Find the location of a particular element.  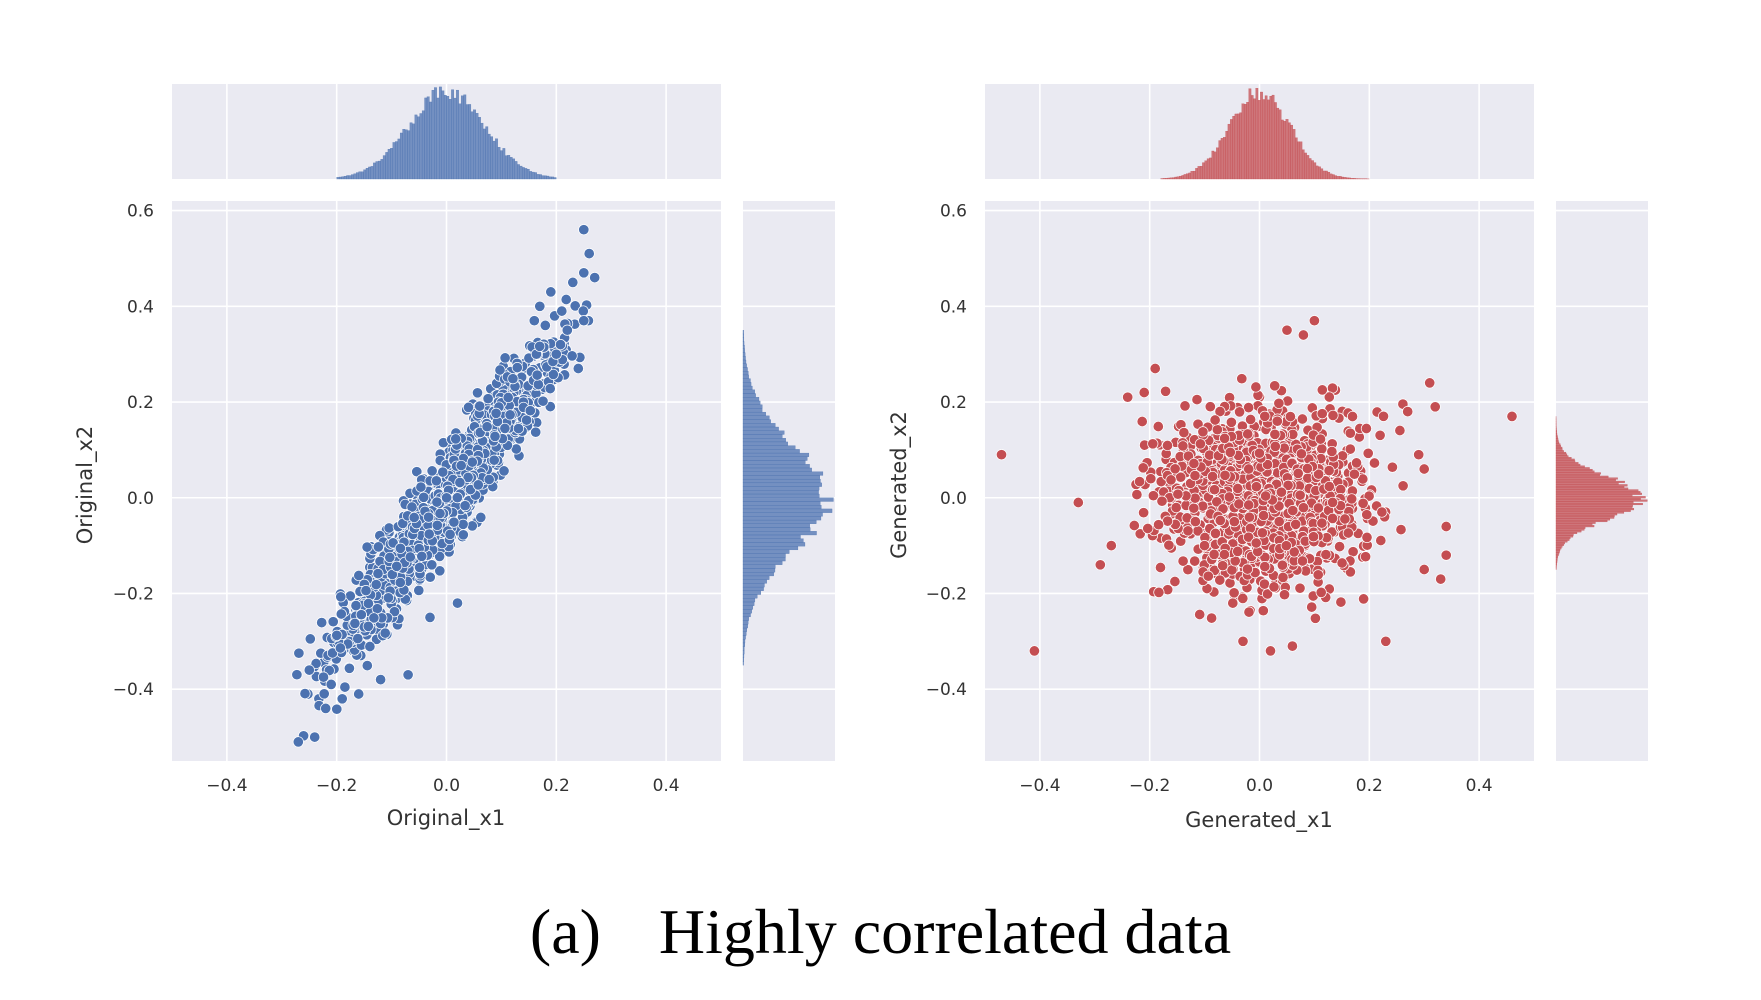

caption-label: (a) is located at coordinates (565, 931).